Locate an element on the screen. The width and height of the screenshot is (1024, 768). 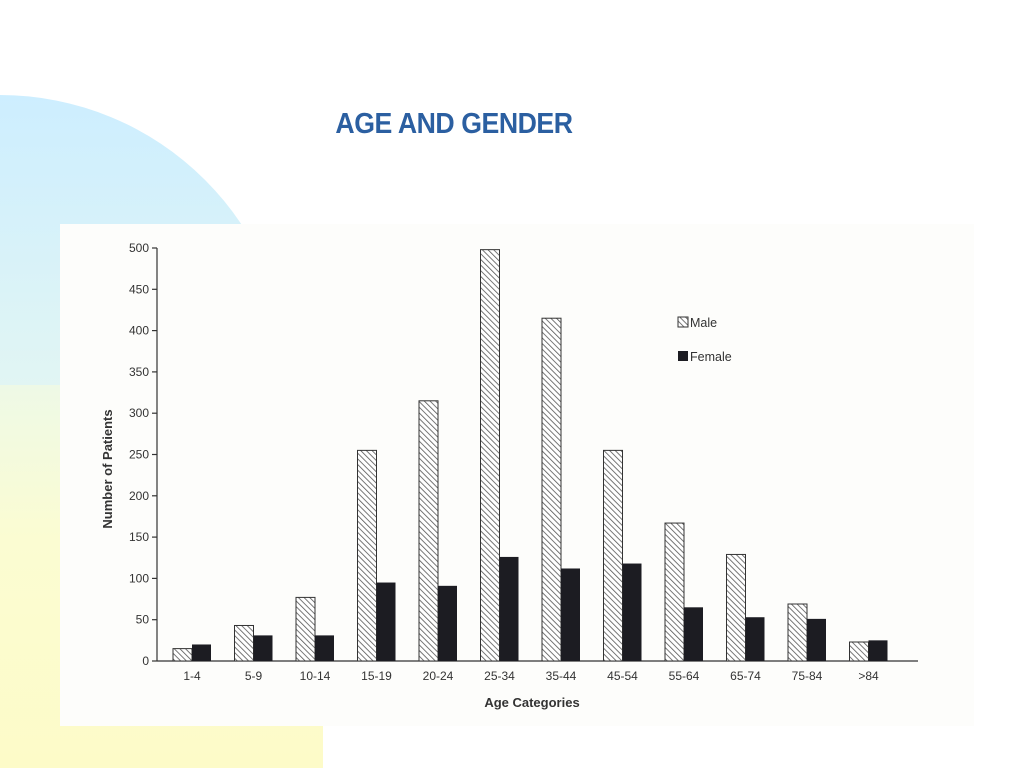
slide-title: AGE AND GENDER is located at coordinates (454, 124).